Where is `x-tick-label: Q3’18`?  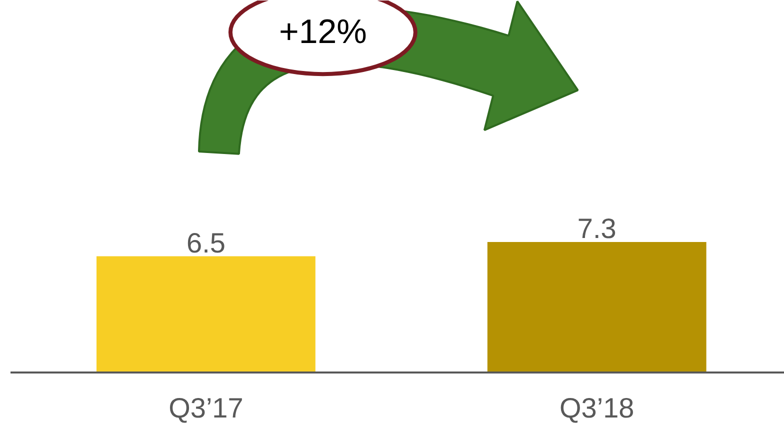
x-tick-label: Q3’18 is located at coordinates (597, 408).